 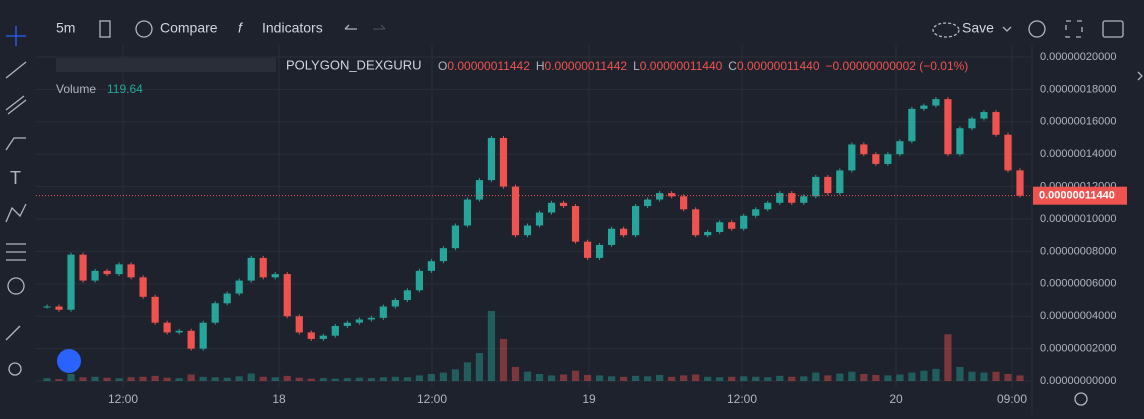 I want to click on save-menu, so click(x=1007, y=29).